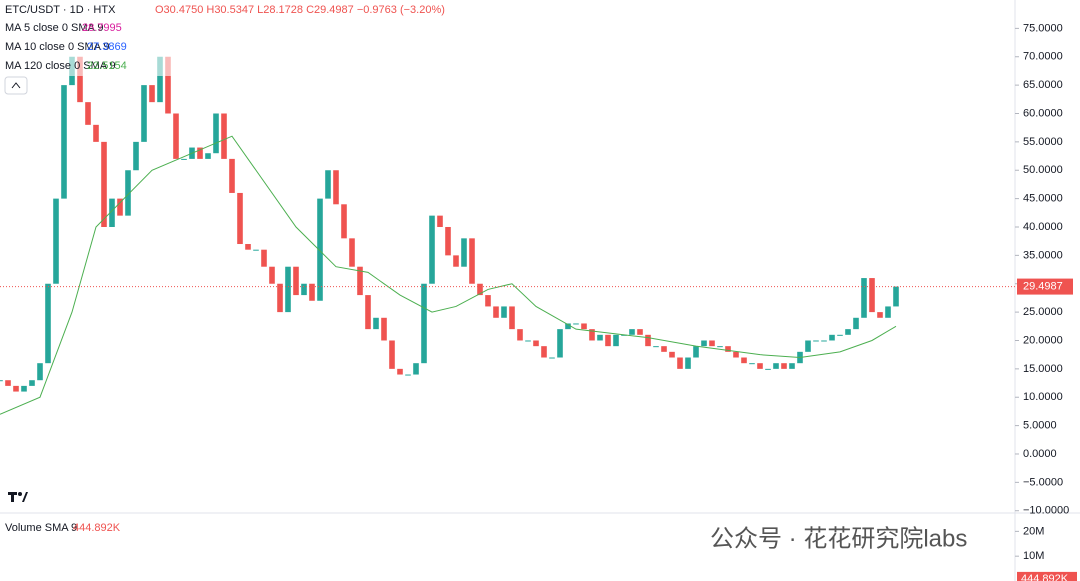 The height and width of the screenshot is (581, 1080). What do you see at coordinates (60, 10) in the screenshot?
I see `symbol-title: ETC/USDT · 1D · HTX` at bounding box center [60, 10].